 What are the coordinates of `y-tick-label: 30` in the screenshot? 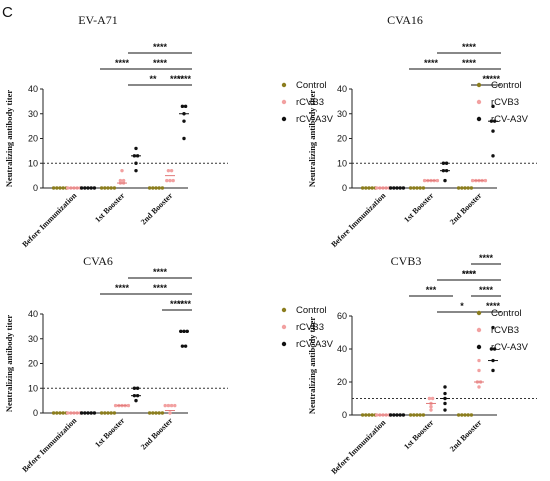 It's located at (33, 339).